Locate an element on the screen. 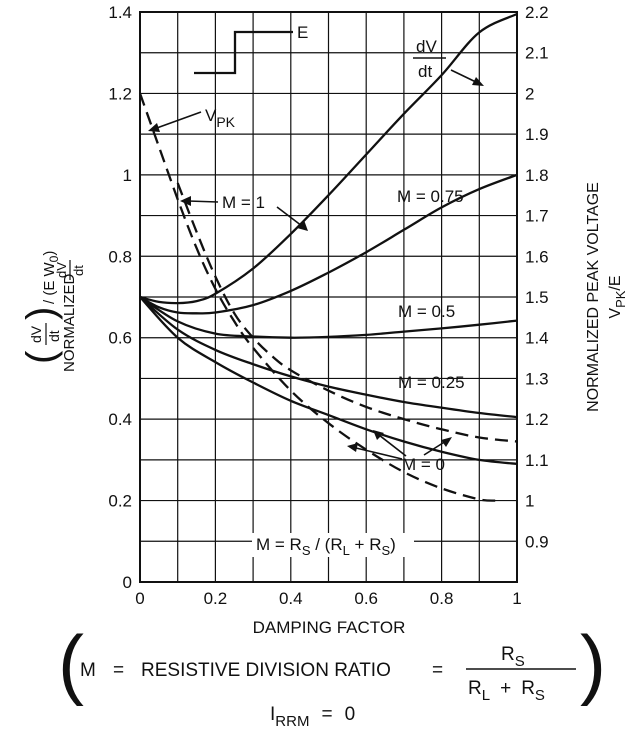 The height and width of the screenshot is (736, 635). y-right-tick-label: 1.7 is located at coordinates (537, 216).